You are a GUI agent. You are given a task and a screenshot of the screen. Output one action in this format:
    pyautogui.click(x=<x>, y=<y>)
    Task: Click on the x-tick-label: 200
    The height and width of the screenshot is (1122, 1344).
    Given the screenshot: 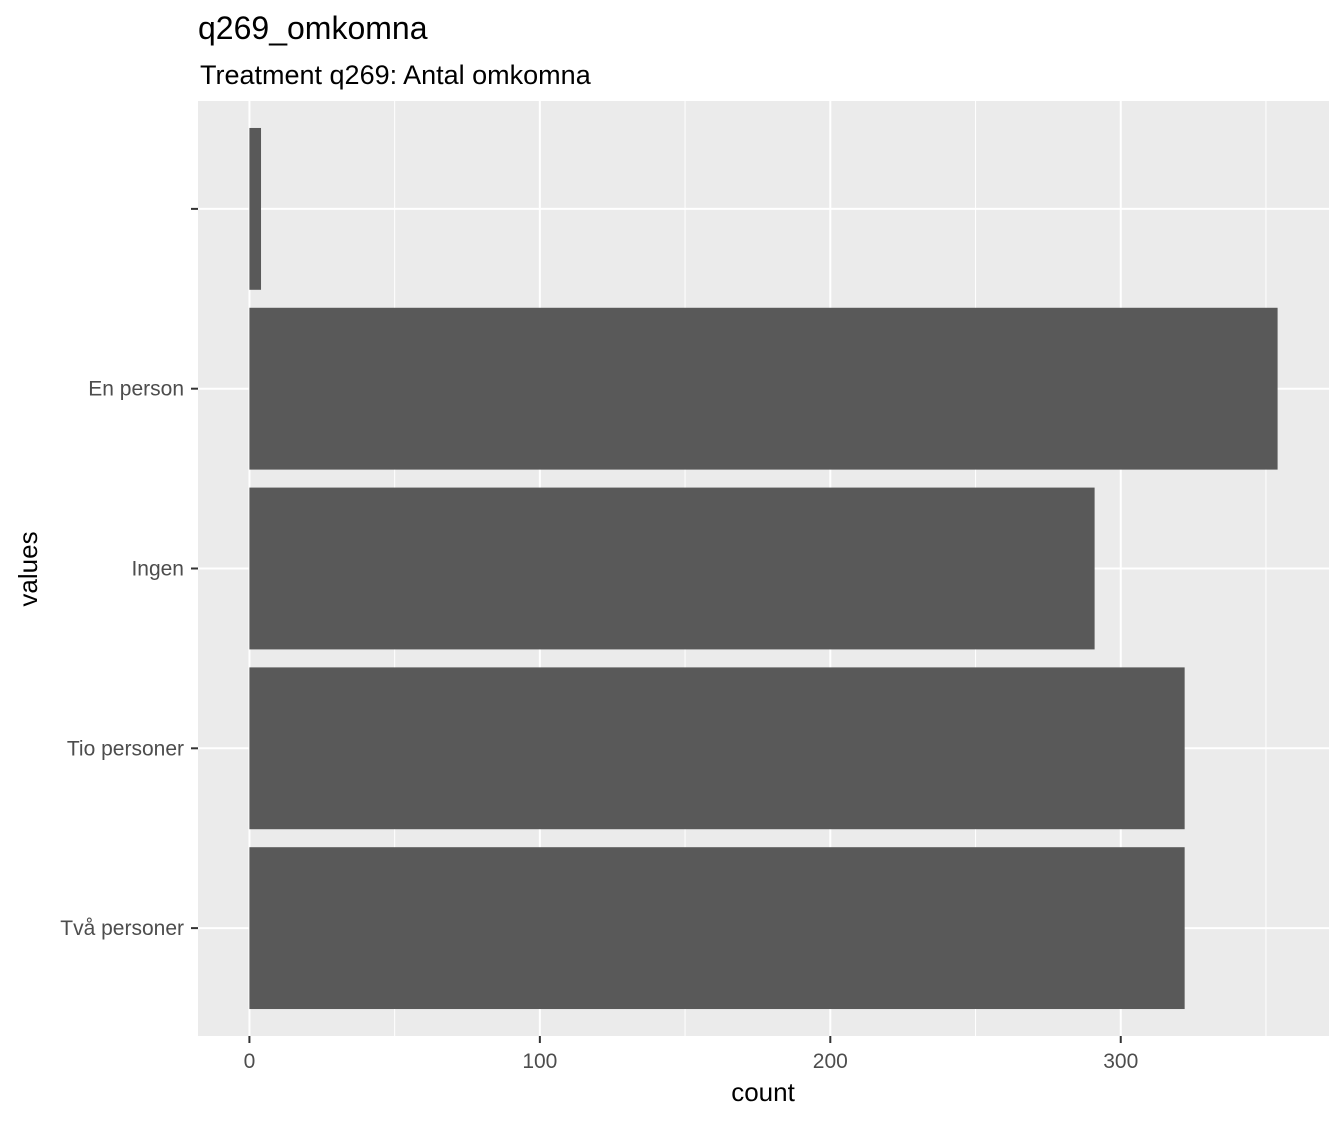 What is the action you would take?
    pyautogui.click(x=830, y=1061)
    